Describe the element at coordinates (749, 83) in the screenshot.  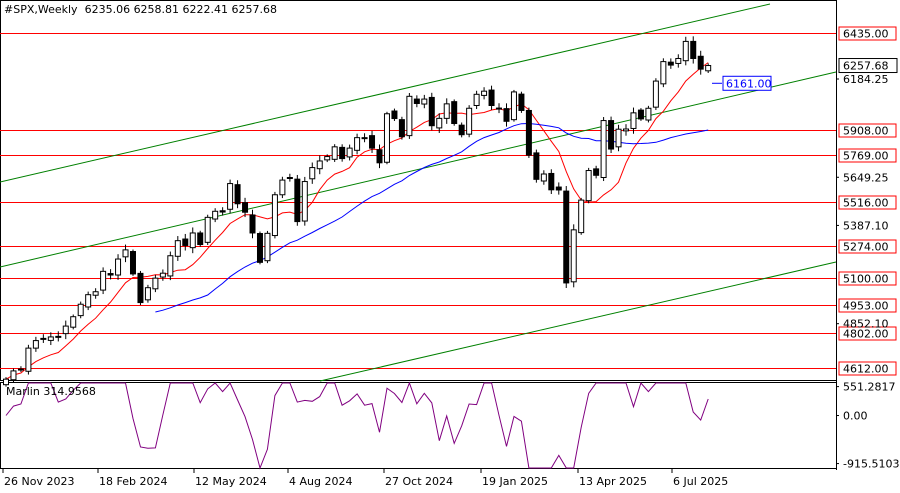
I see `ma-label: 6161.00` at that location.